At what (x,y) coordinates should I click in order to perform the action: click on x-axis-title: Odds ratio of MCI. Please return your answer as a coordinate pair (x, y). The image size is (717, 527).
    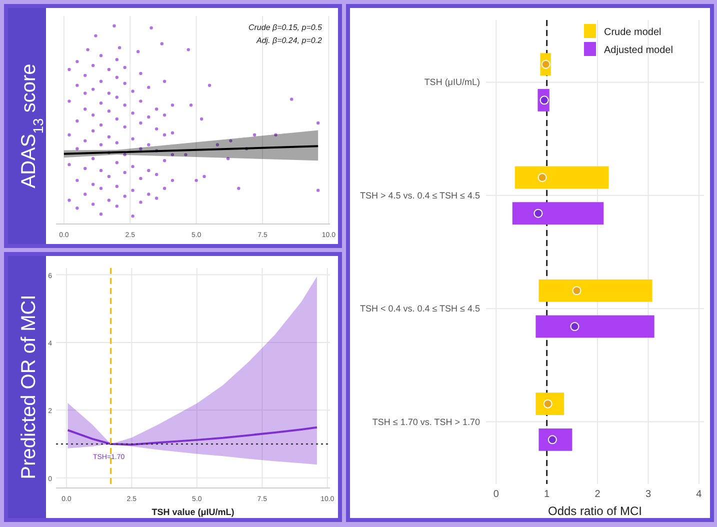
    Looking at the image, I should click on (595, 511).